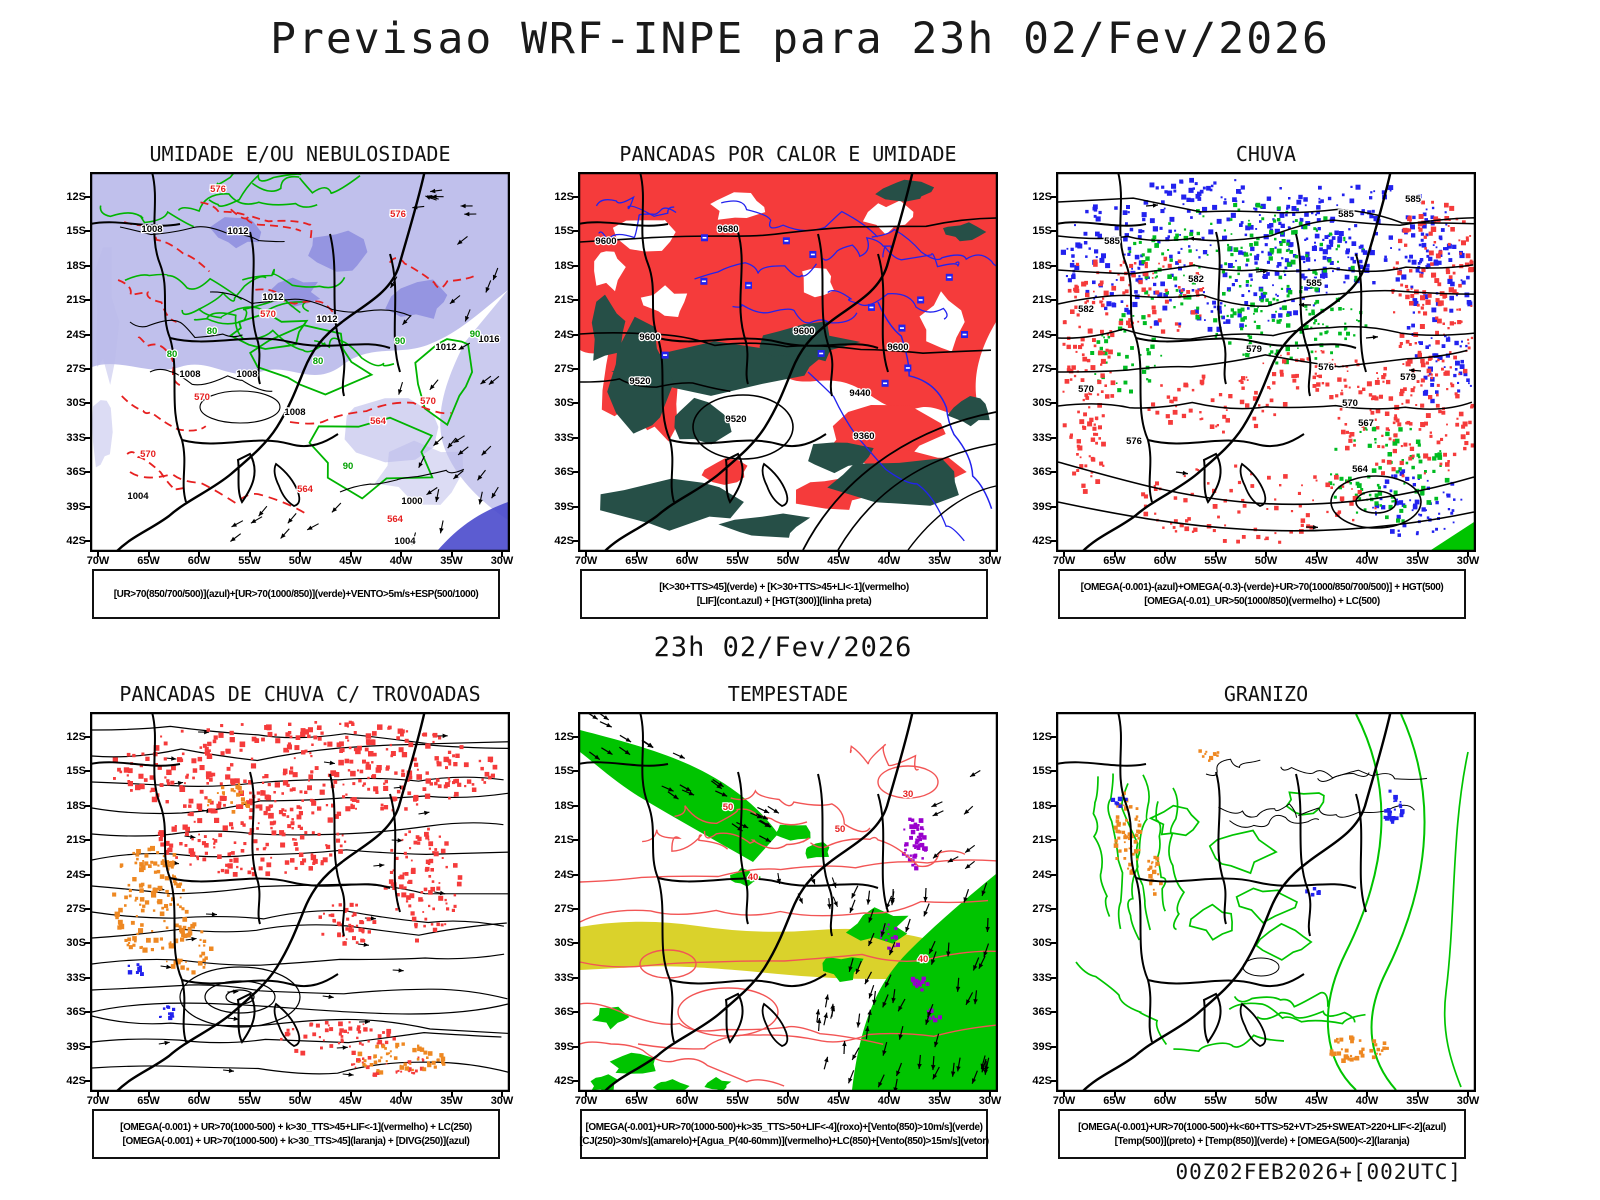  Describe the element at coordinates (800, 39) in the screenshot. I see `main-title: Previsao WRF-INPE para 23h 02/Fev/2026` at that location.